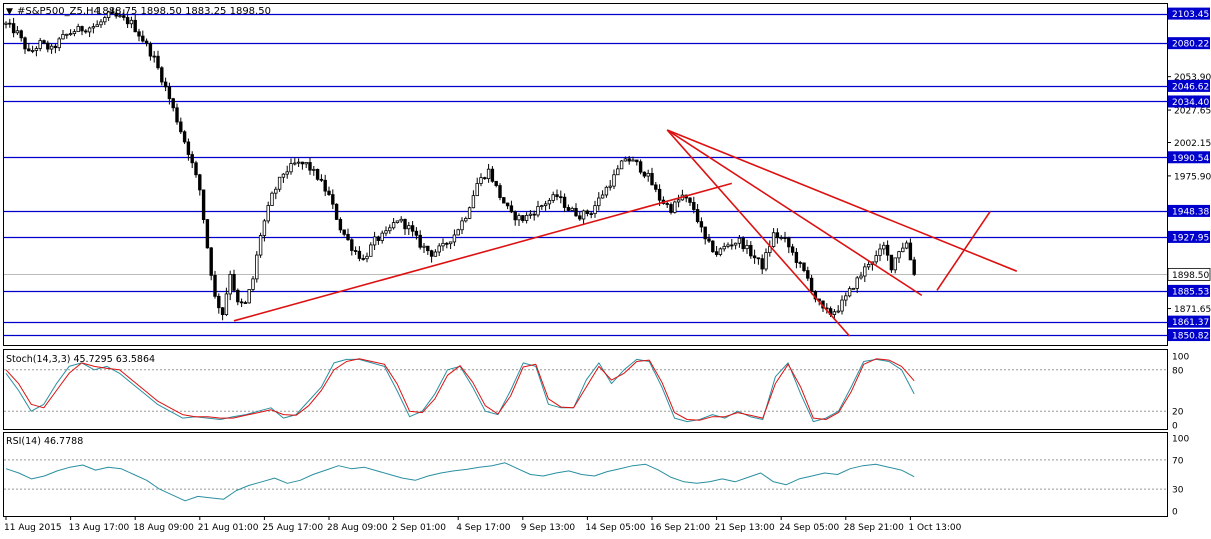  What do you see at coordinates (548, 528) in the screenshot?
I see `time-tick-label: 9 Sep 13:00` at bounding box center [548, 528].